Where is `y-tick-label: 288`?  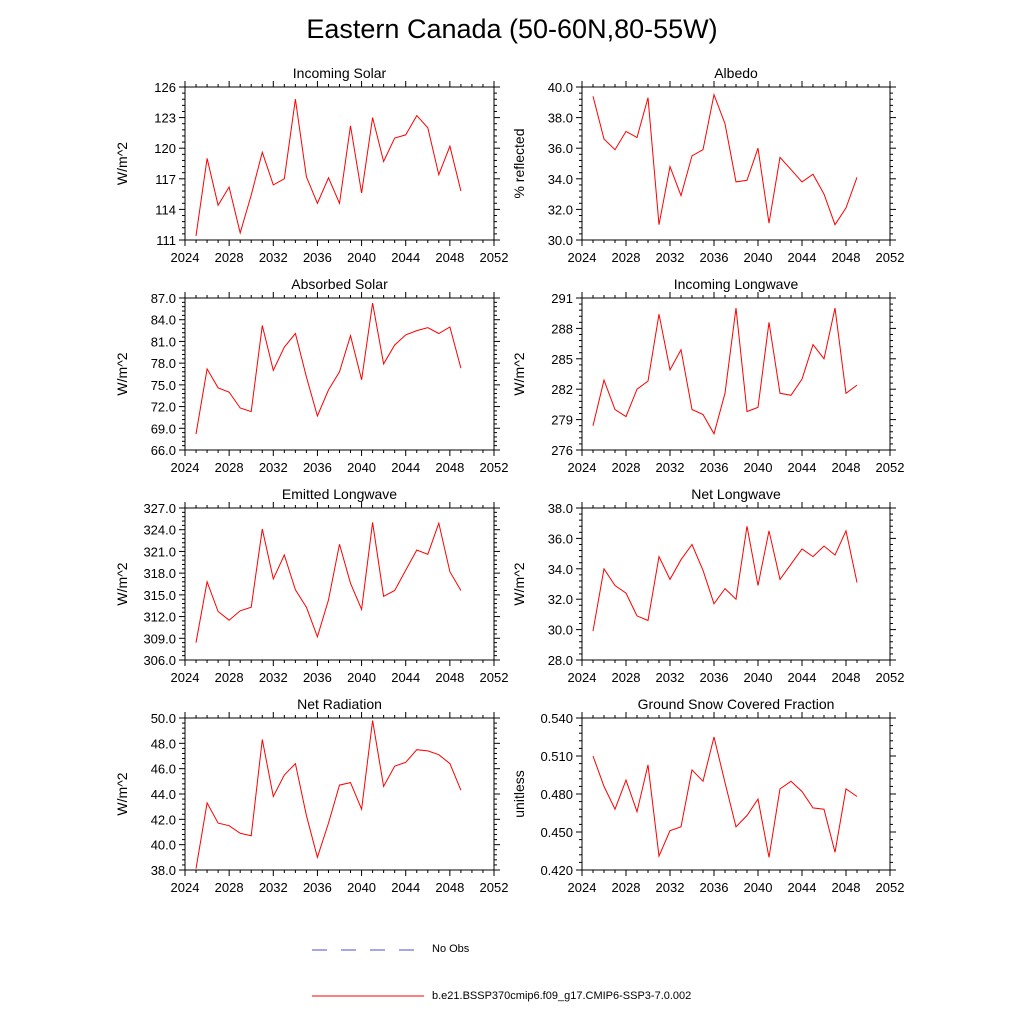 y-tick-label: 288 is located at coordinates (562, 328).